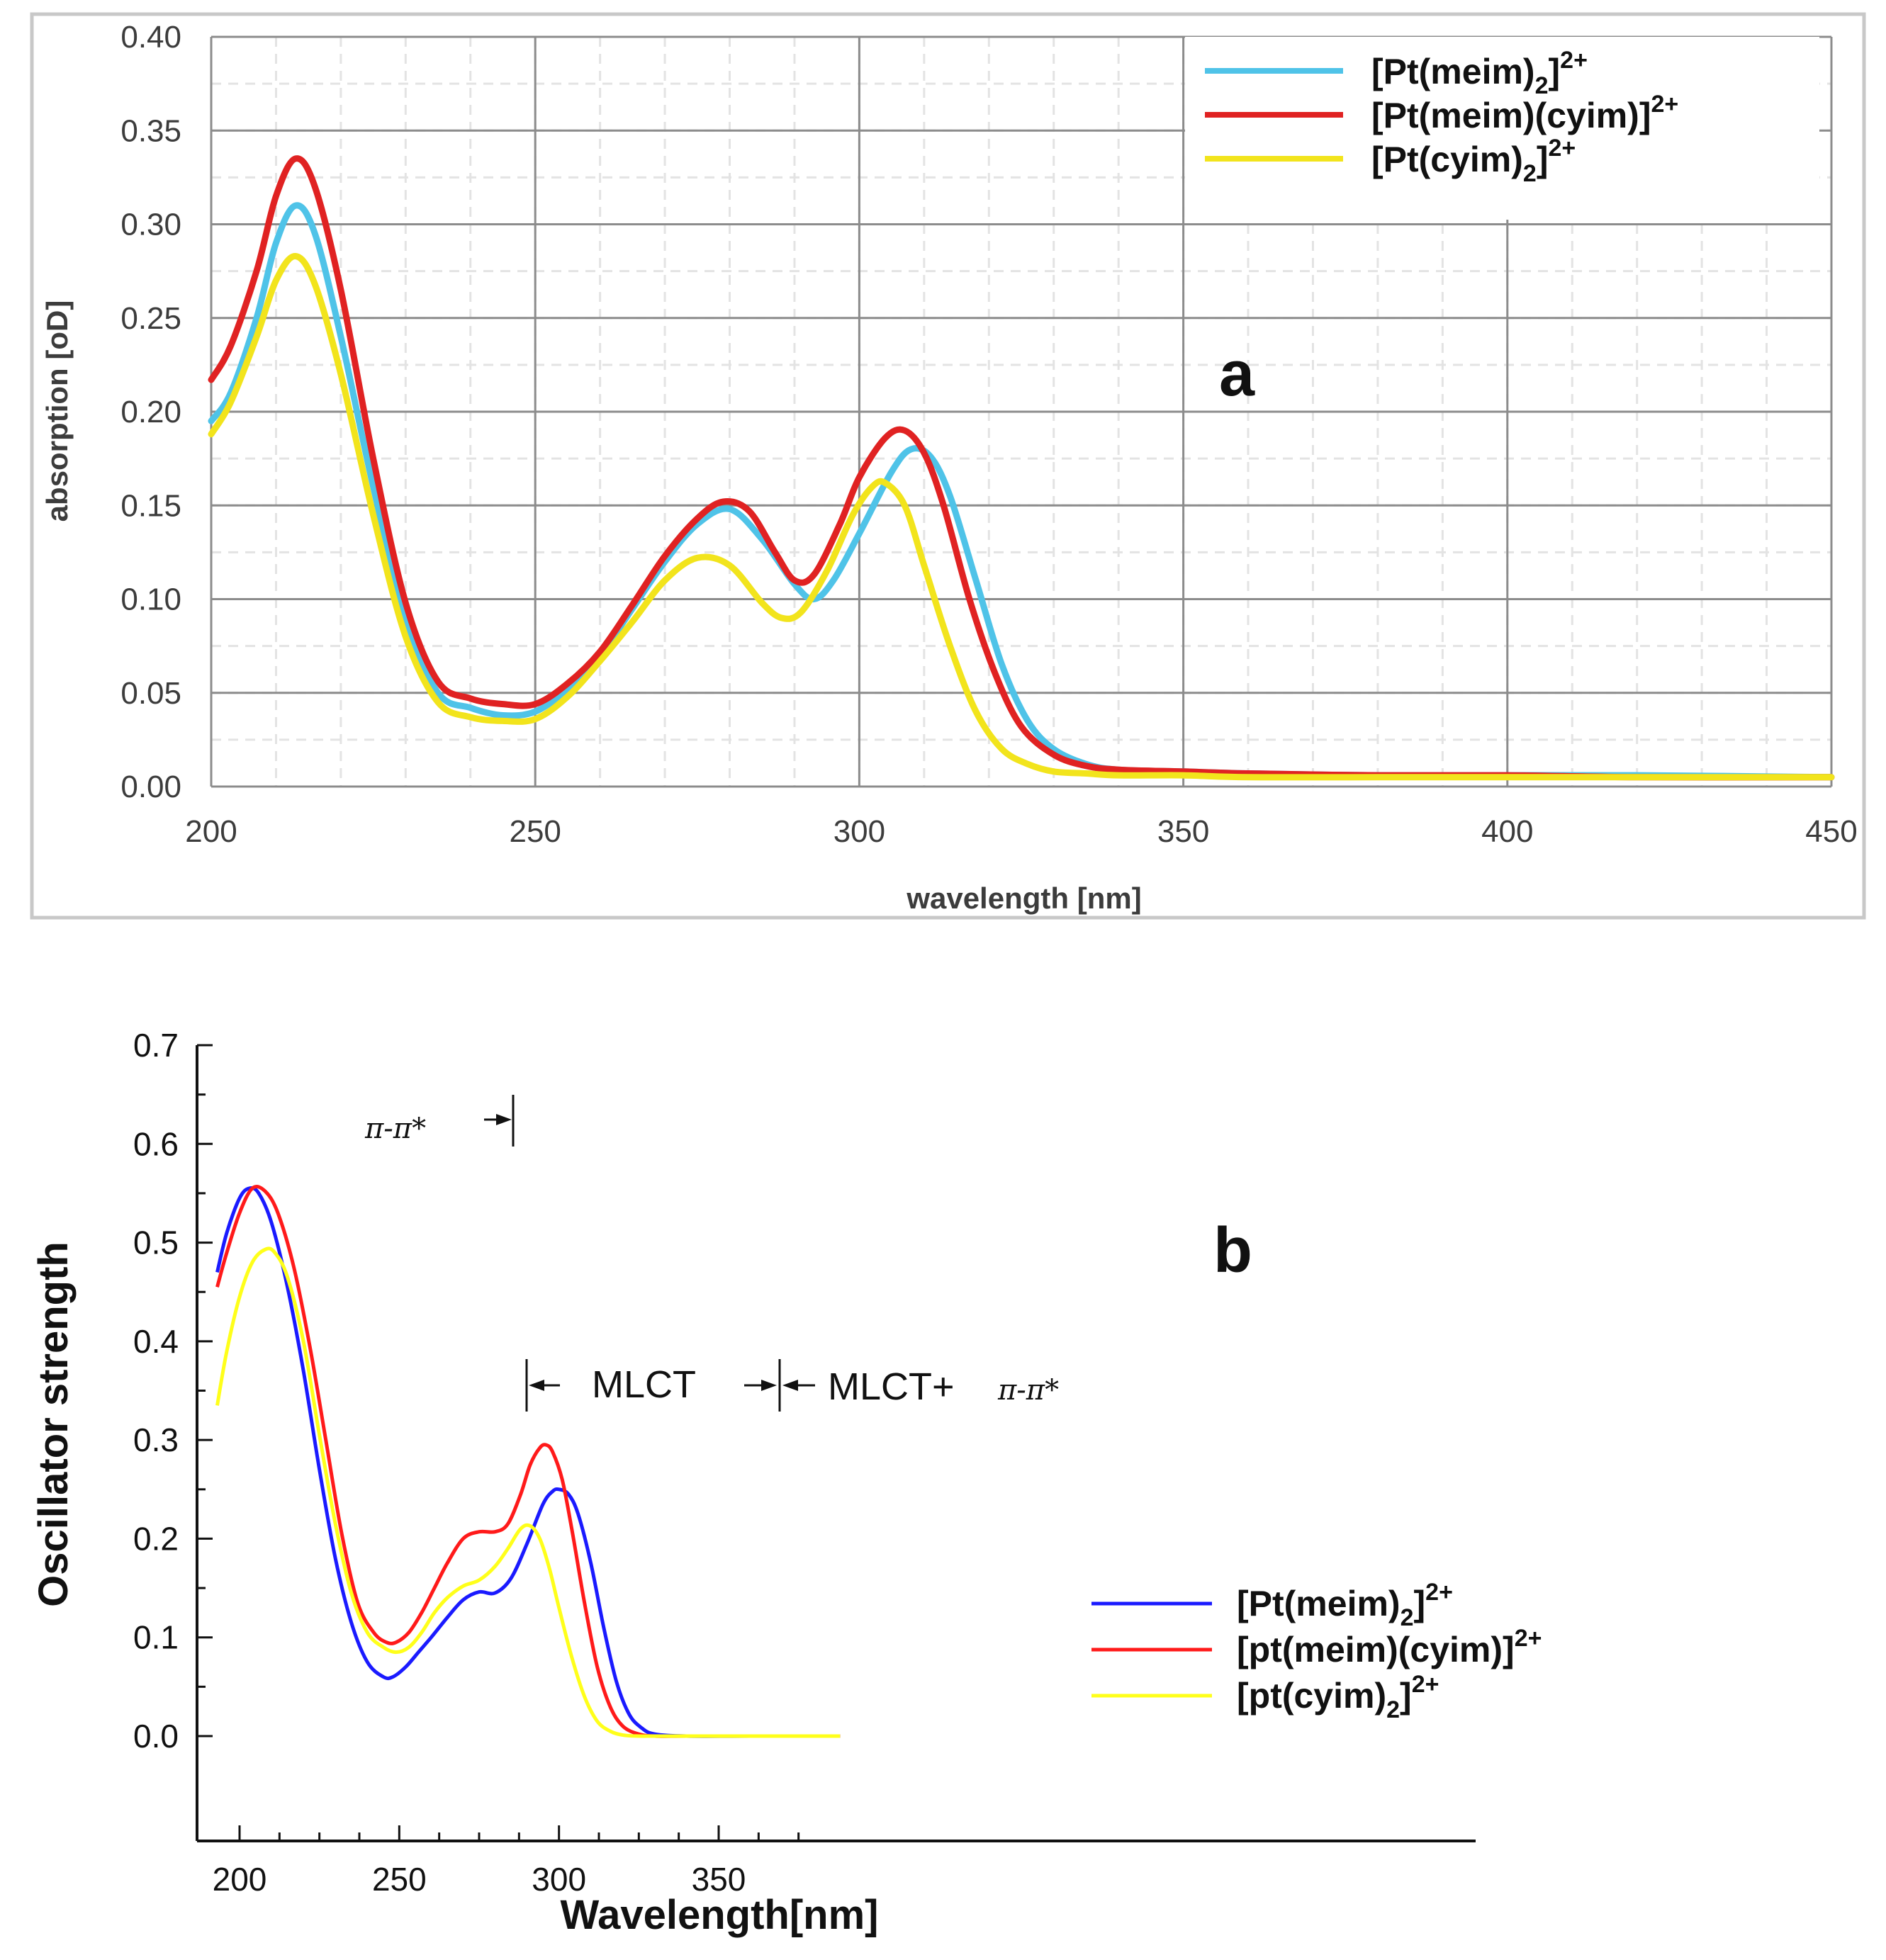 The height and width of the screenshot is (1960, 1886). I want to click on panel-b-legend-label-1: [pt(meim)(cyim)]2+, so click(1389, 1647).